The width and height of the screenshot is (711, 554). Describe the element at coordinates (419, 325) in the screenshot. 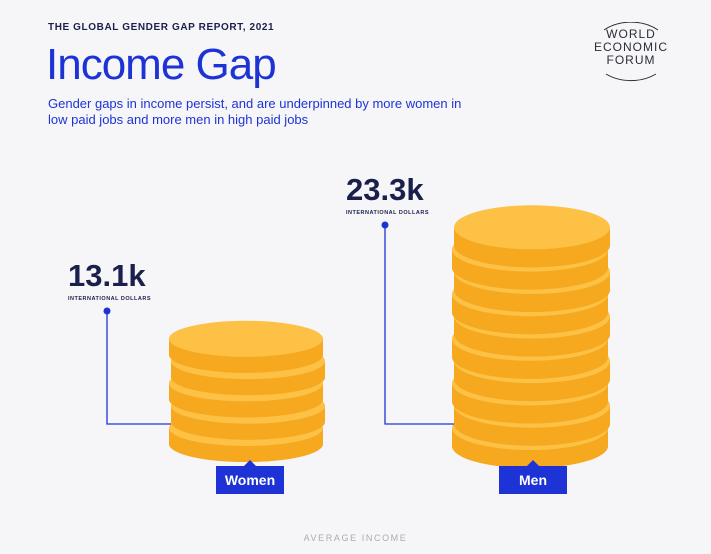

I see `leader-line-men` at that location.